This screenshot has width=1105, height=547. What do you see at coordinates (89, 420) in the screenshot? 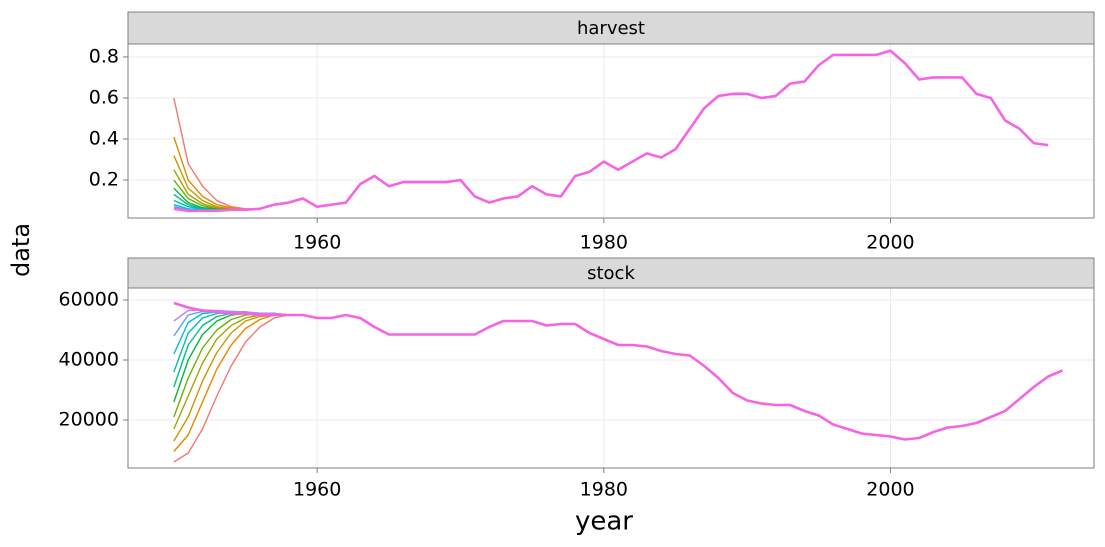
I see `y-tick-label: 20000` at bounding box center [89, 420].